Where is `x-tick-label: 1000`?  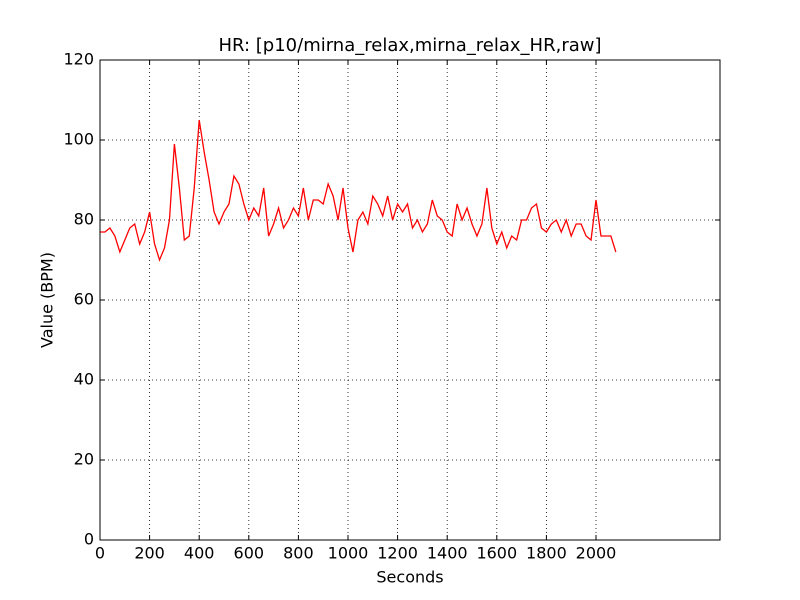
x-tick-label: 1000 is located at coordinates (348, 553).